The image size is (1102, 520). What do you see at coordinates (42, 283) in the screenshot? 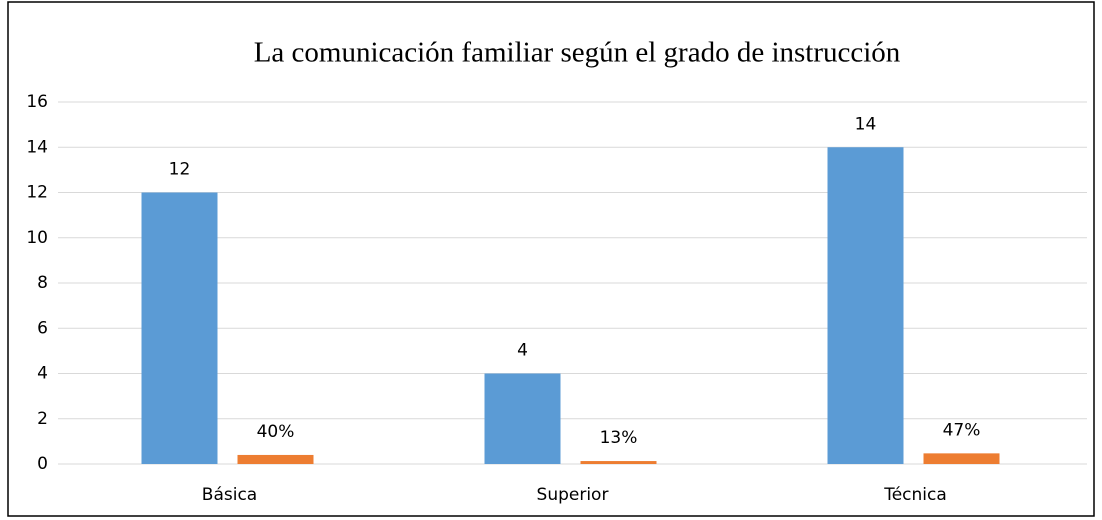
I see `y-tick-label: 8` at bounding box center [42, 283].